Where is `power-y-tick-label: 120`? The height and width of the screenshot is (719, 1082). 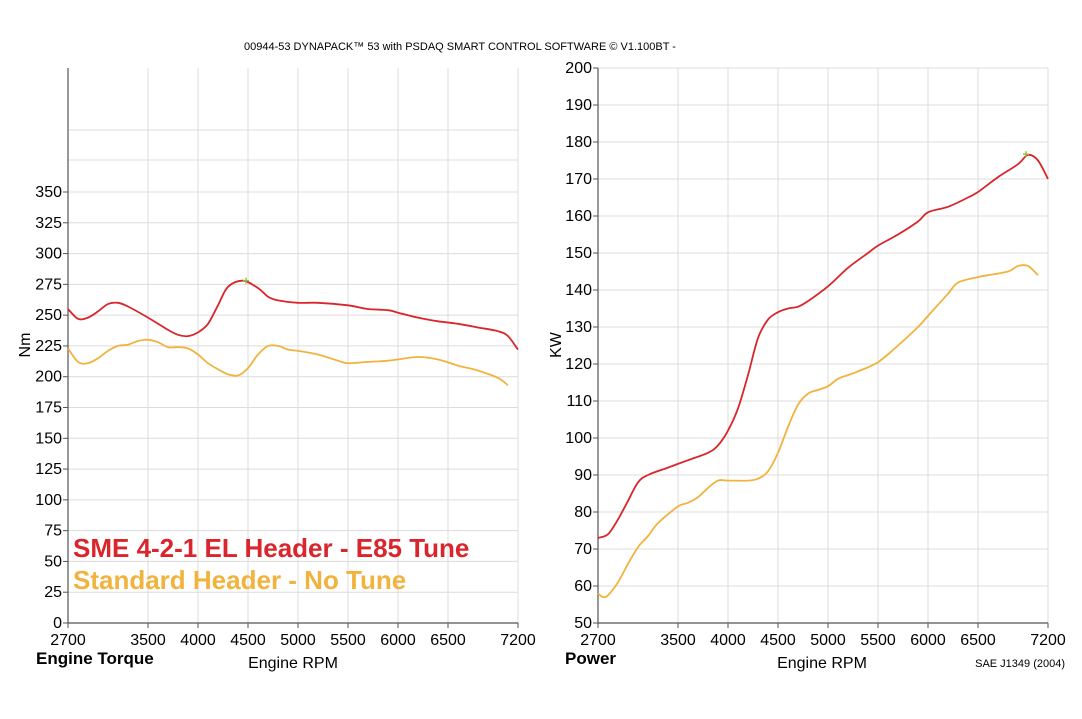
power-y-tick-label: 120 is located at coordinates (578, 364).